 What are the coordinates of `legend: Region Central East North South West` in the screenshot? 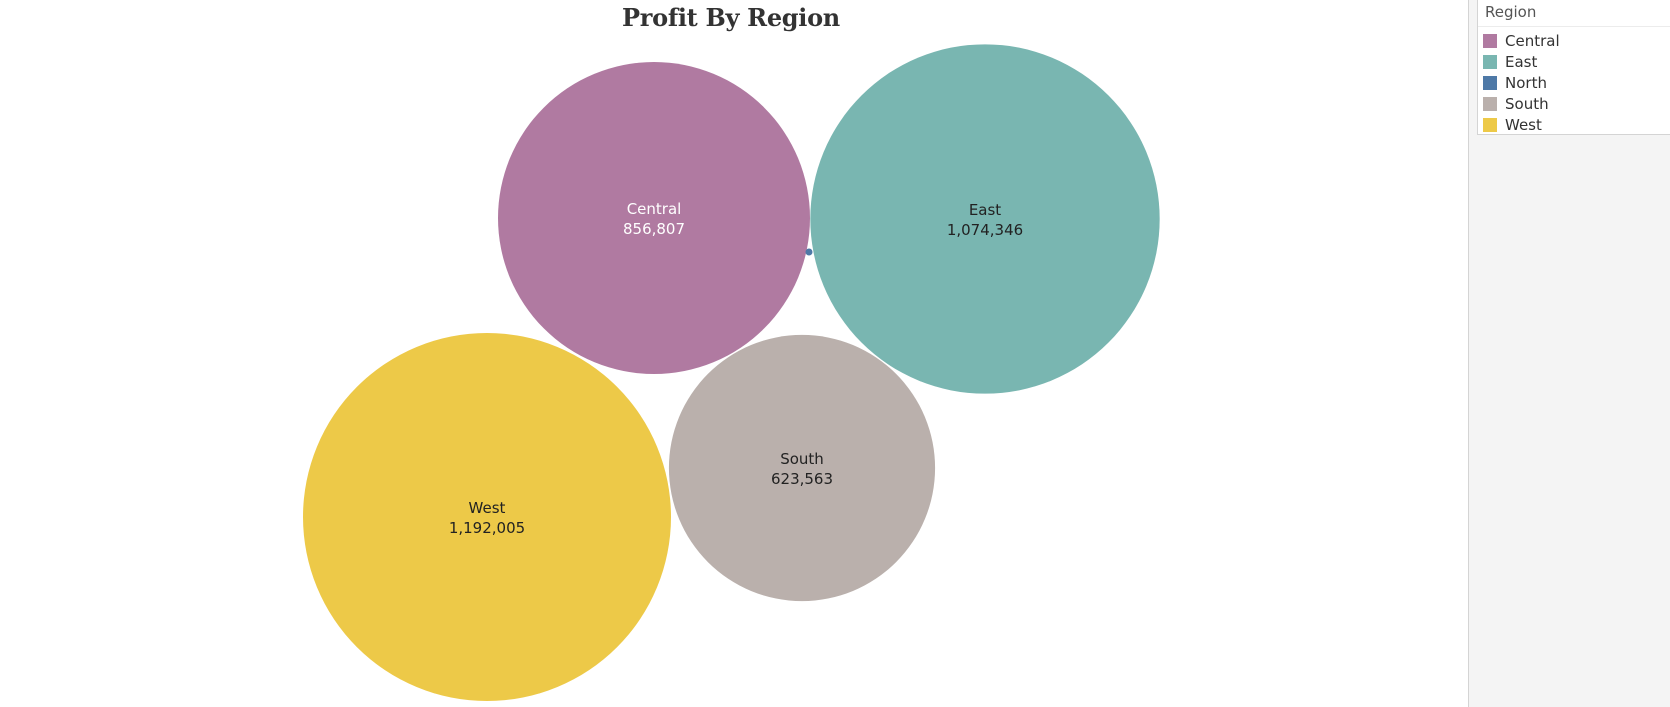 It's located at (1573, 67).